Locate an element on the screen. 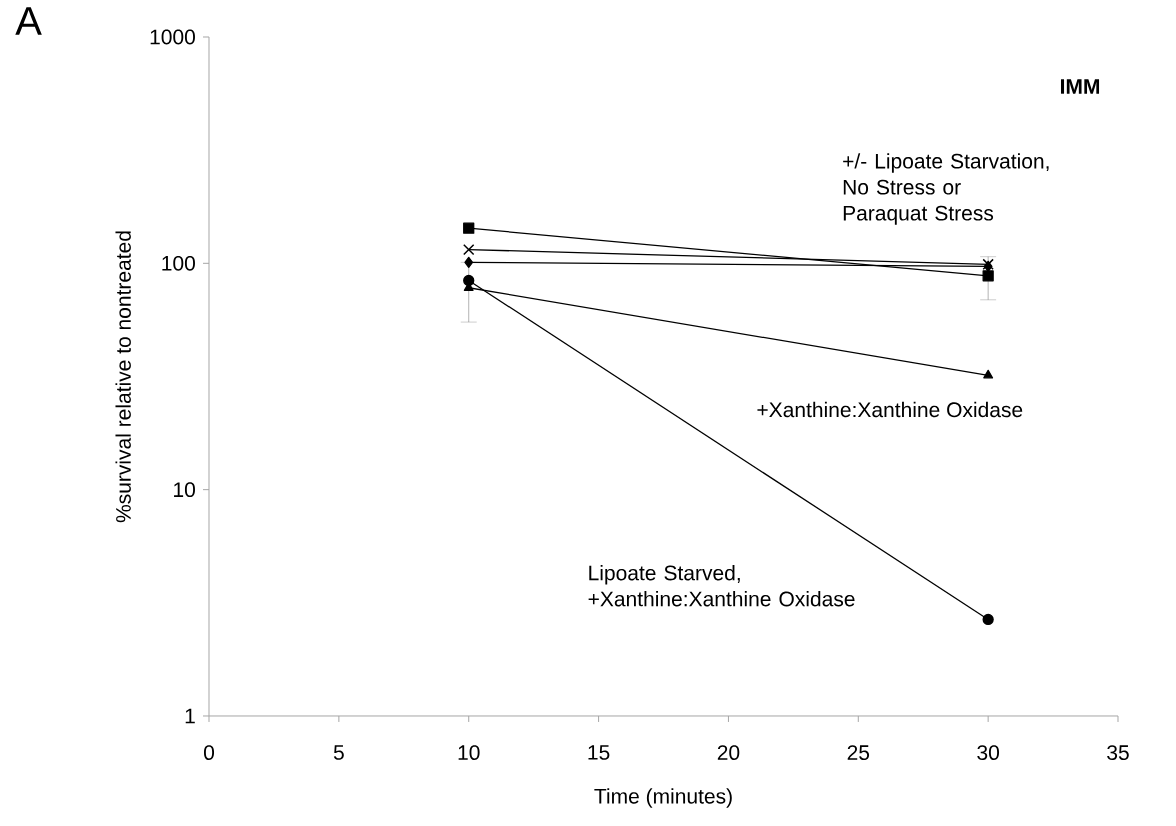  annotation: +/- Lipoate Starvation, No Stress or Paraquat Stress is located at coordinates (946, 189).